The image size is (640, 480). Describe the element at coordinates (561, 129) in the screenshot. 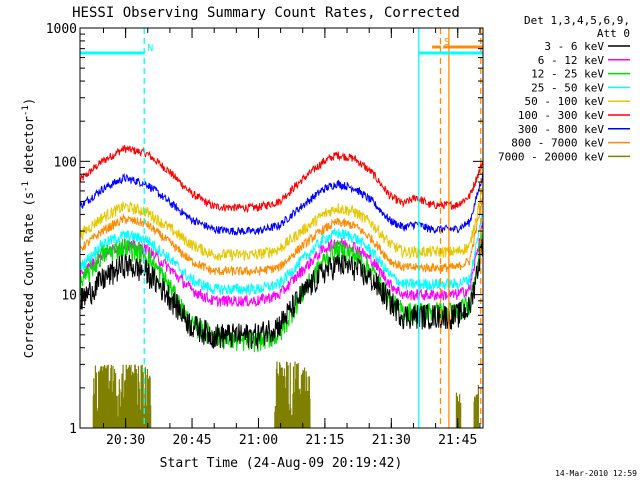

I see `legend-entry-label-7: 300 - 800 keV` at that location.